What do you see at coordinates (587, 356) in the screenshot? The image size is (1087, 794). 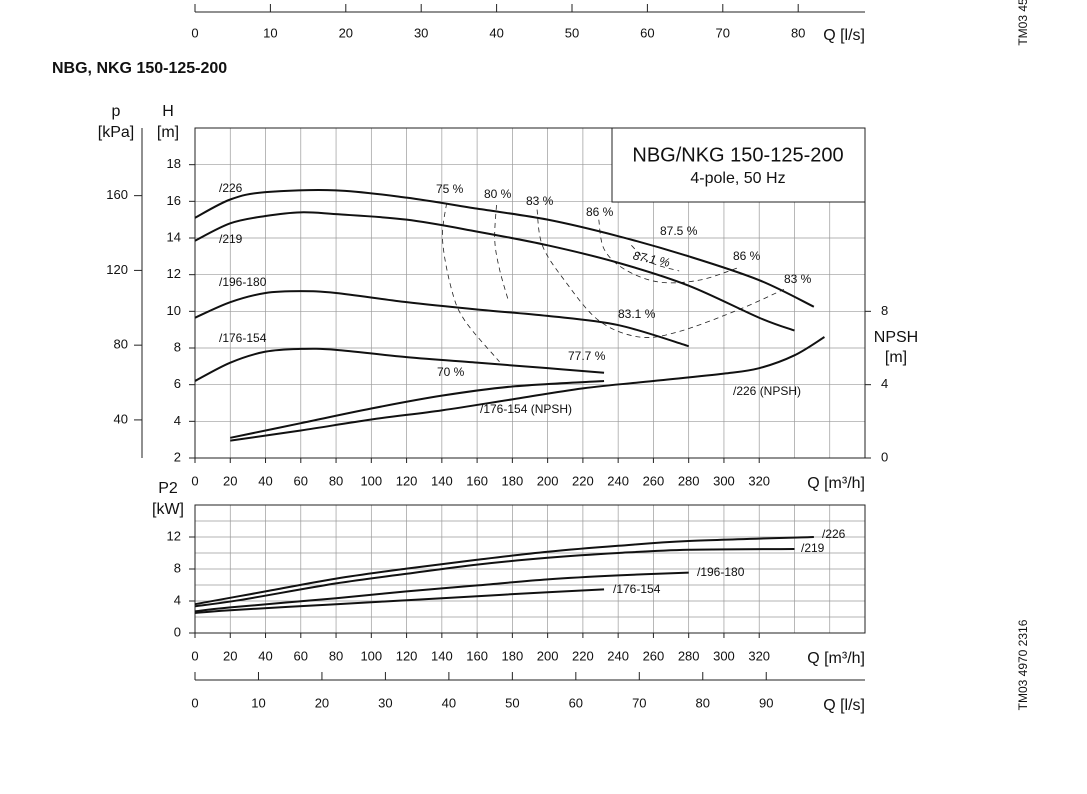 I see `efficiency-label: 77.7 %` at bounding box center [587, 356].